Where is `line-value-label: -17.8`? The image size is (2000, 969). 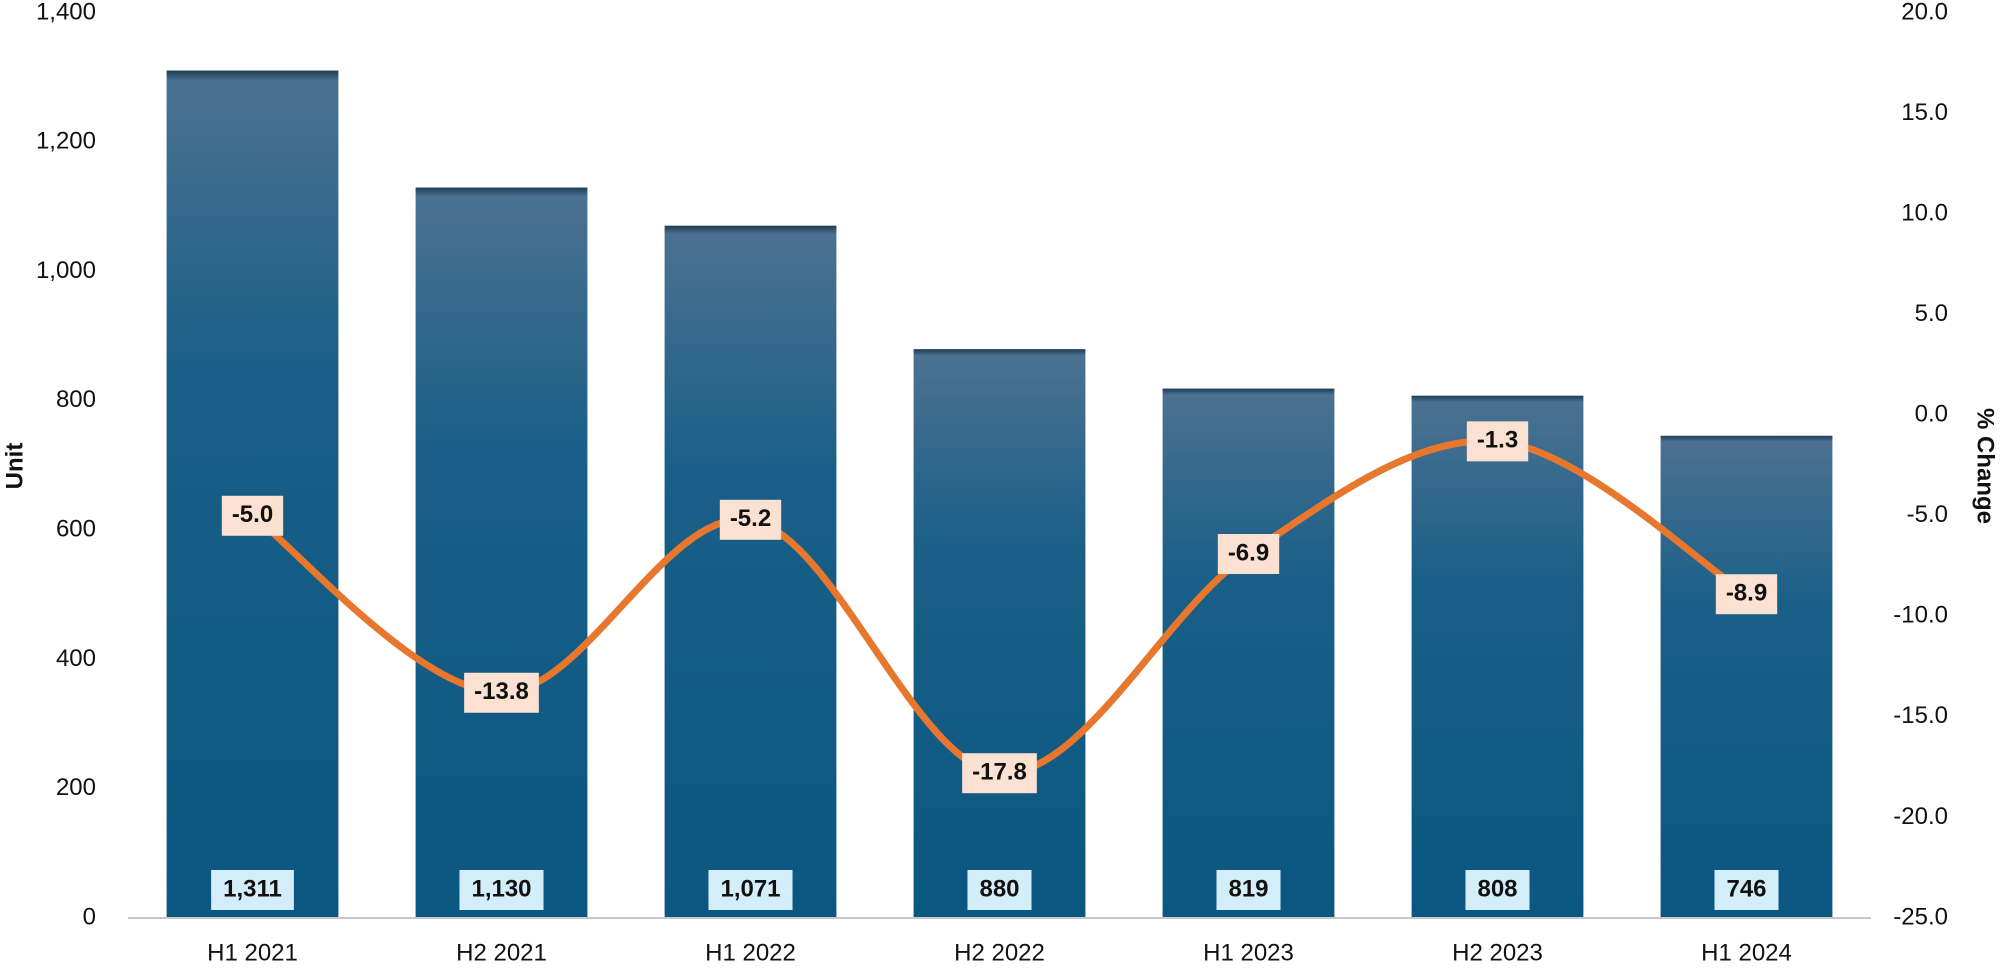
line-value-label: -17.8 is located at coordinates (999, 772).